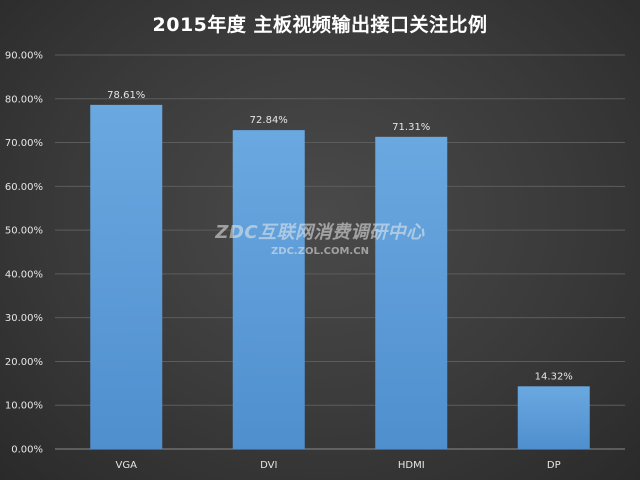 This screenshot has width=640, height=480. I want to click on y-tick-label: 10.00%, so click(24, 406).